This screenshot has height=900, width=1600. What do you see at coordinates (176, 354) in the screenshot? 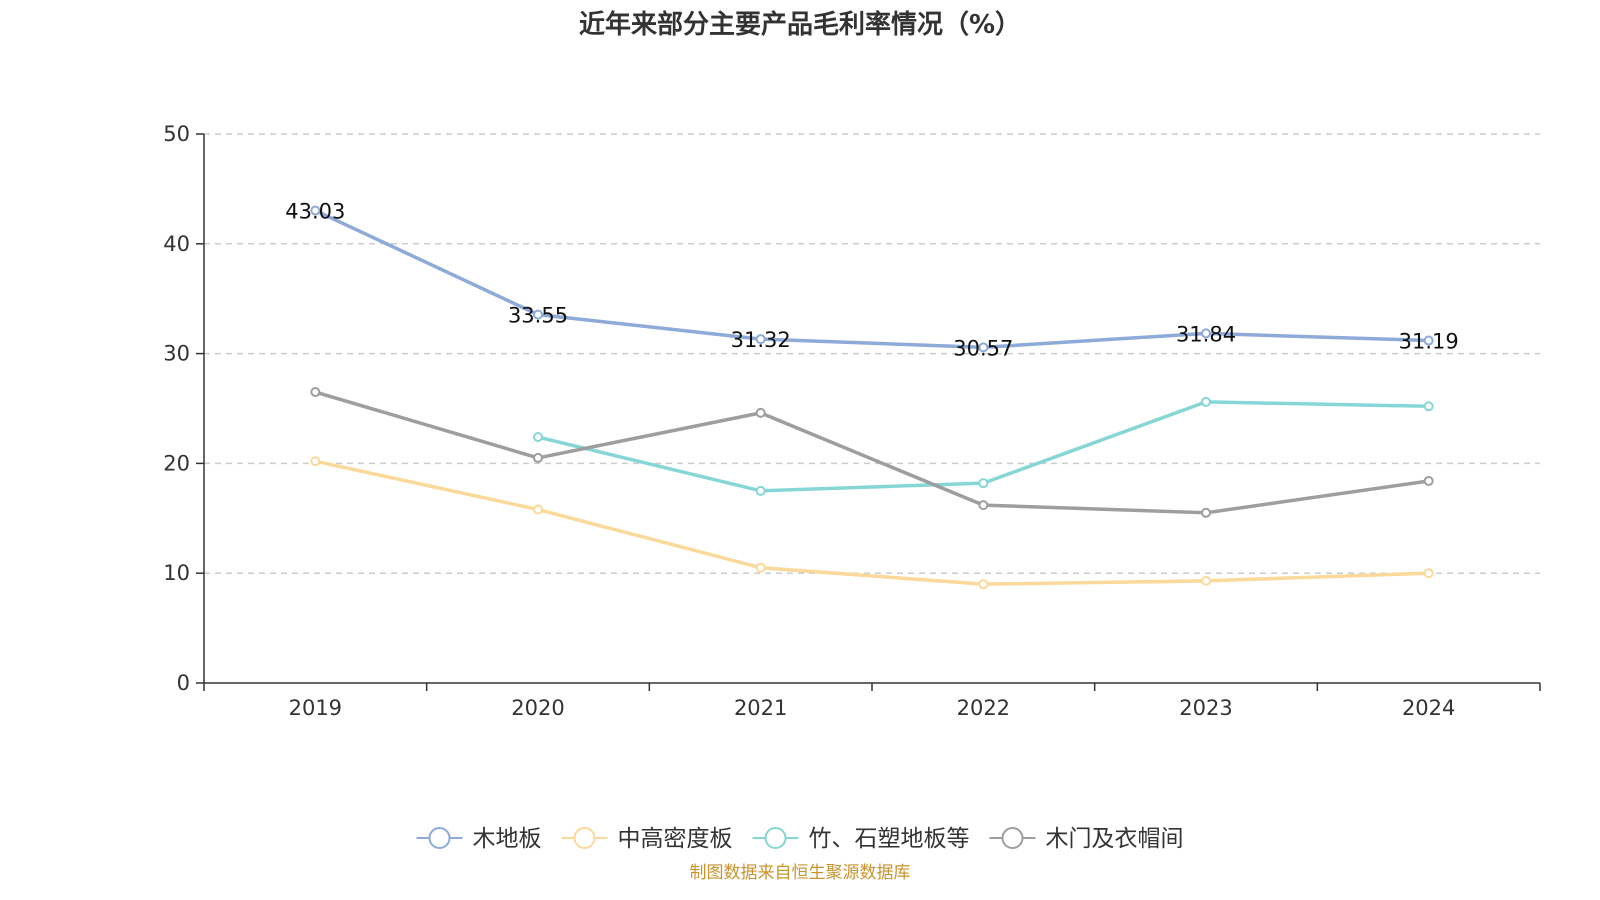
I see `y-tick-label: 30` at bounding box center [176, 354].